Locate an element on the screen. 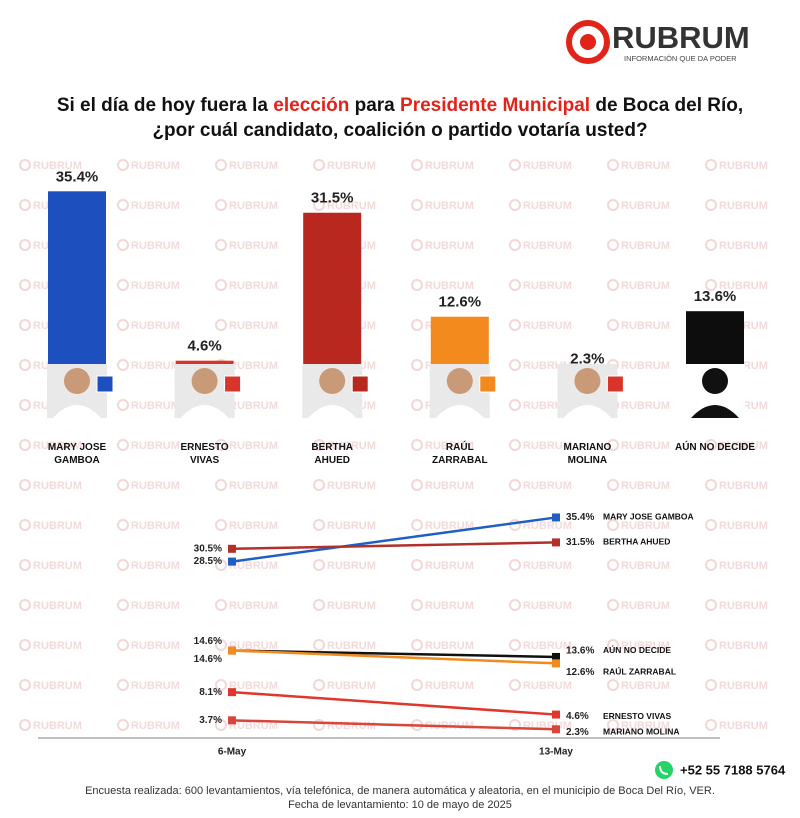 The image size is (800, 818). value-label: 14.6% is located at coordinates (208, 659).